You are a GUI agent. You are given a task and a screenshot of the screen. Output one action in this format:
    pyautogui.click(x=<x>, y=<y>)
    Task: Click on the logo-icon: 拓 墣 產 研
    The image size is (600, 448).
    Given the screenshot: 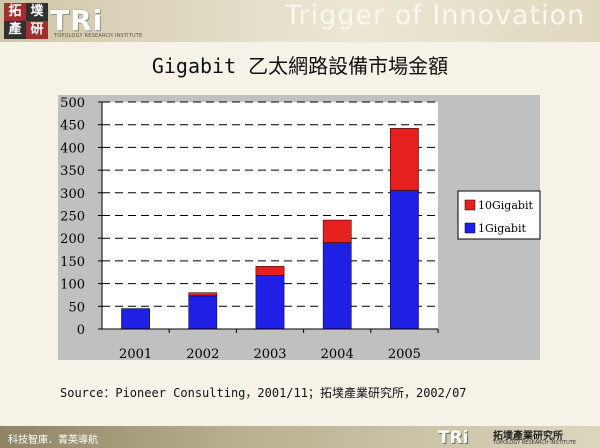 What is the action you would take?
    pyautogui.click(x=26, y=21)
    